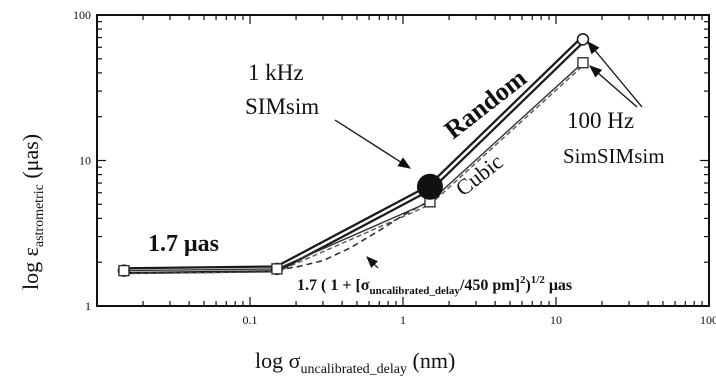 This screenshot has height=379, width=716. I want to click on y-axis-title-main: log ε, so click(30, 268).